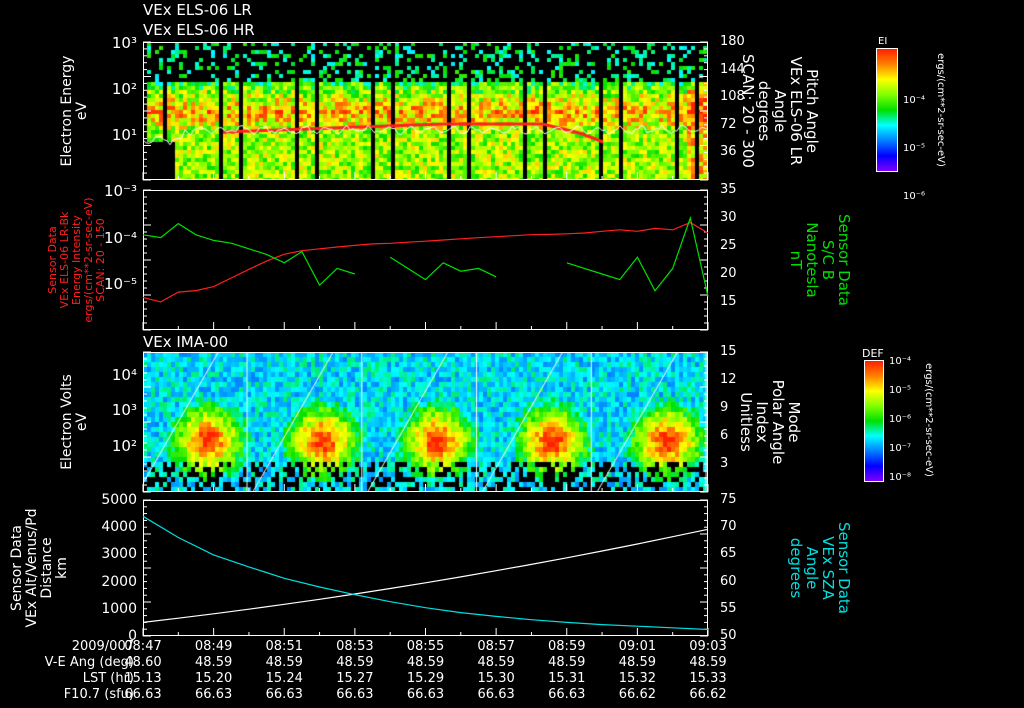 This screenshot has width=1024, height=708. I want to click on series-sza, so click(425, 573).